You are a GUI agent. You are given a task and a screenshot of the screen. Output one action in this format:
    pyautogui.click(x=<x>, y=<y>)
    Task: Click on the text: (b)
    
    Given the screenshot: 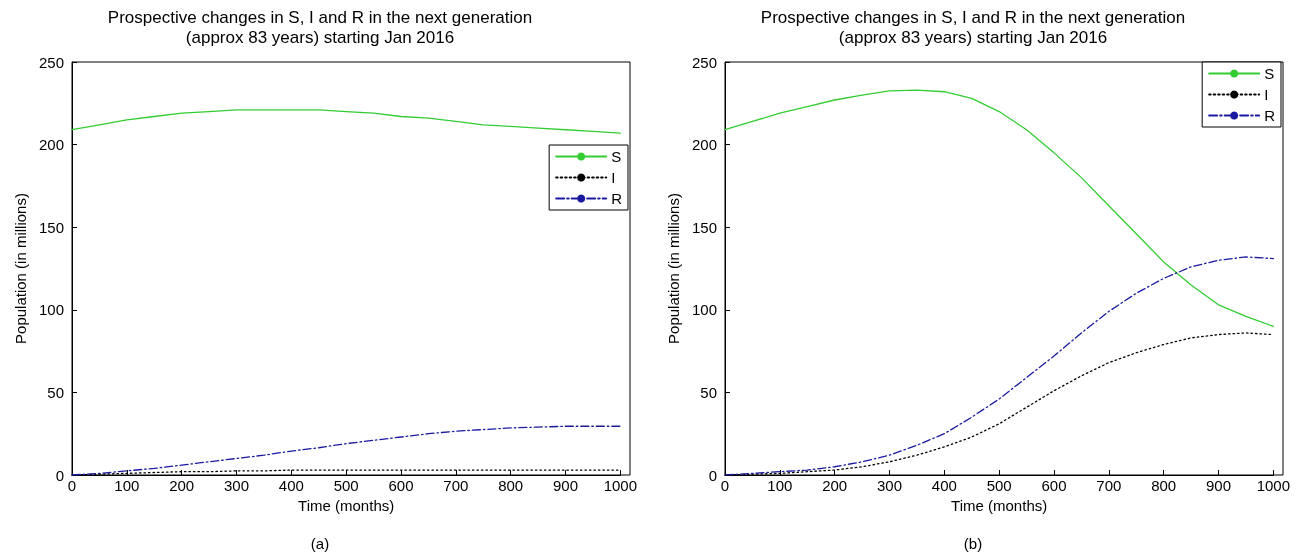 What is the action you would take?
    pyautogui.click(x=973, y=543)
    